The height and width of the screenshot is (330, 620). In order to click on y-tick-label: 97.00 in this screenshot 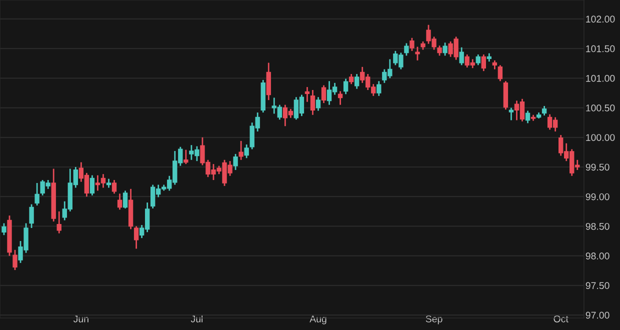, I will do `click(598, 315)`.